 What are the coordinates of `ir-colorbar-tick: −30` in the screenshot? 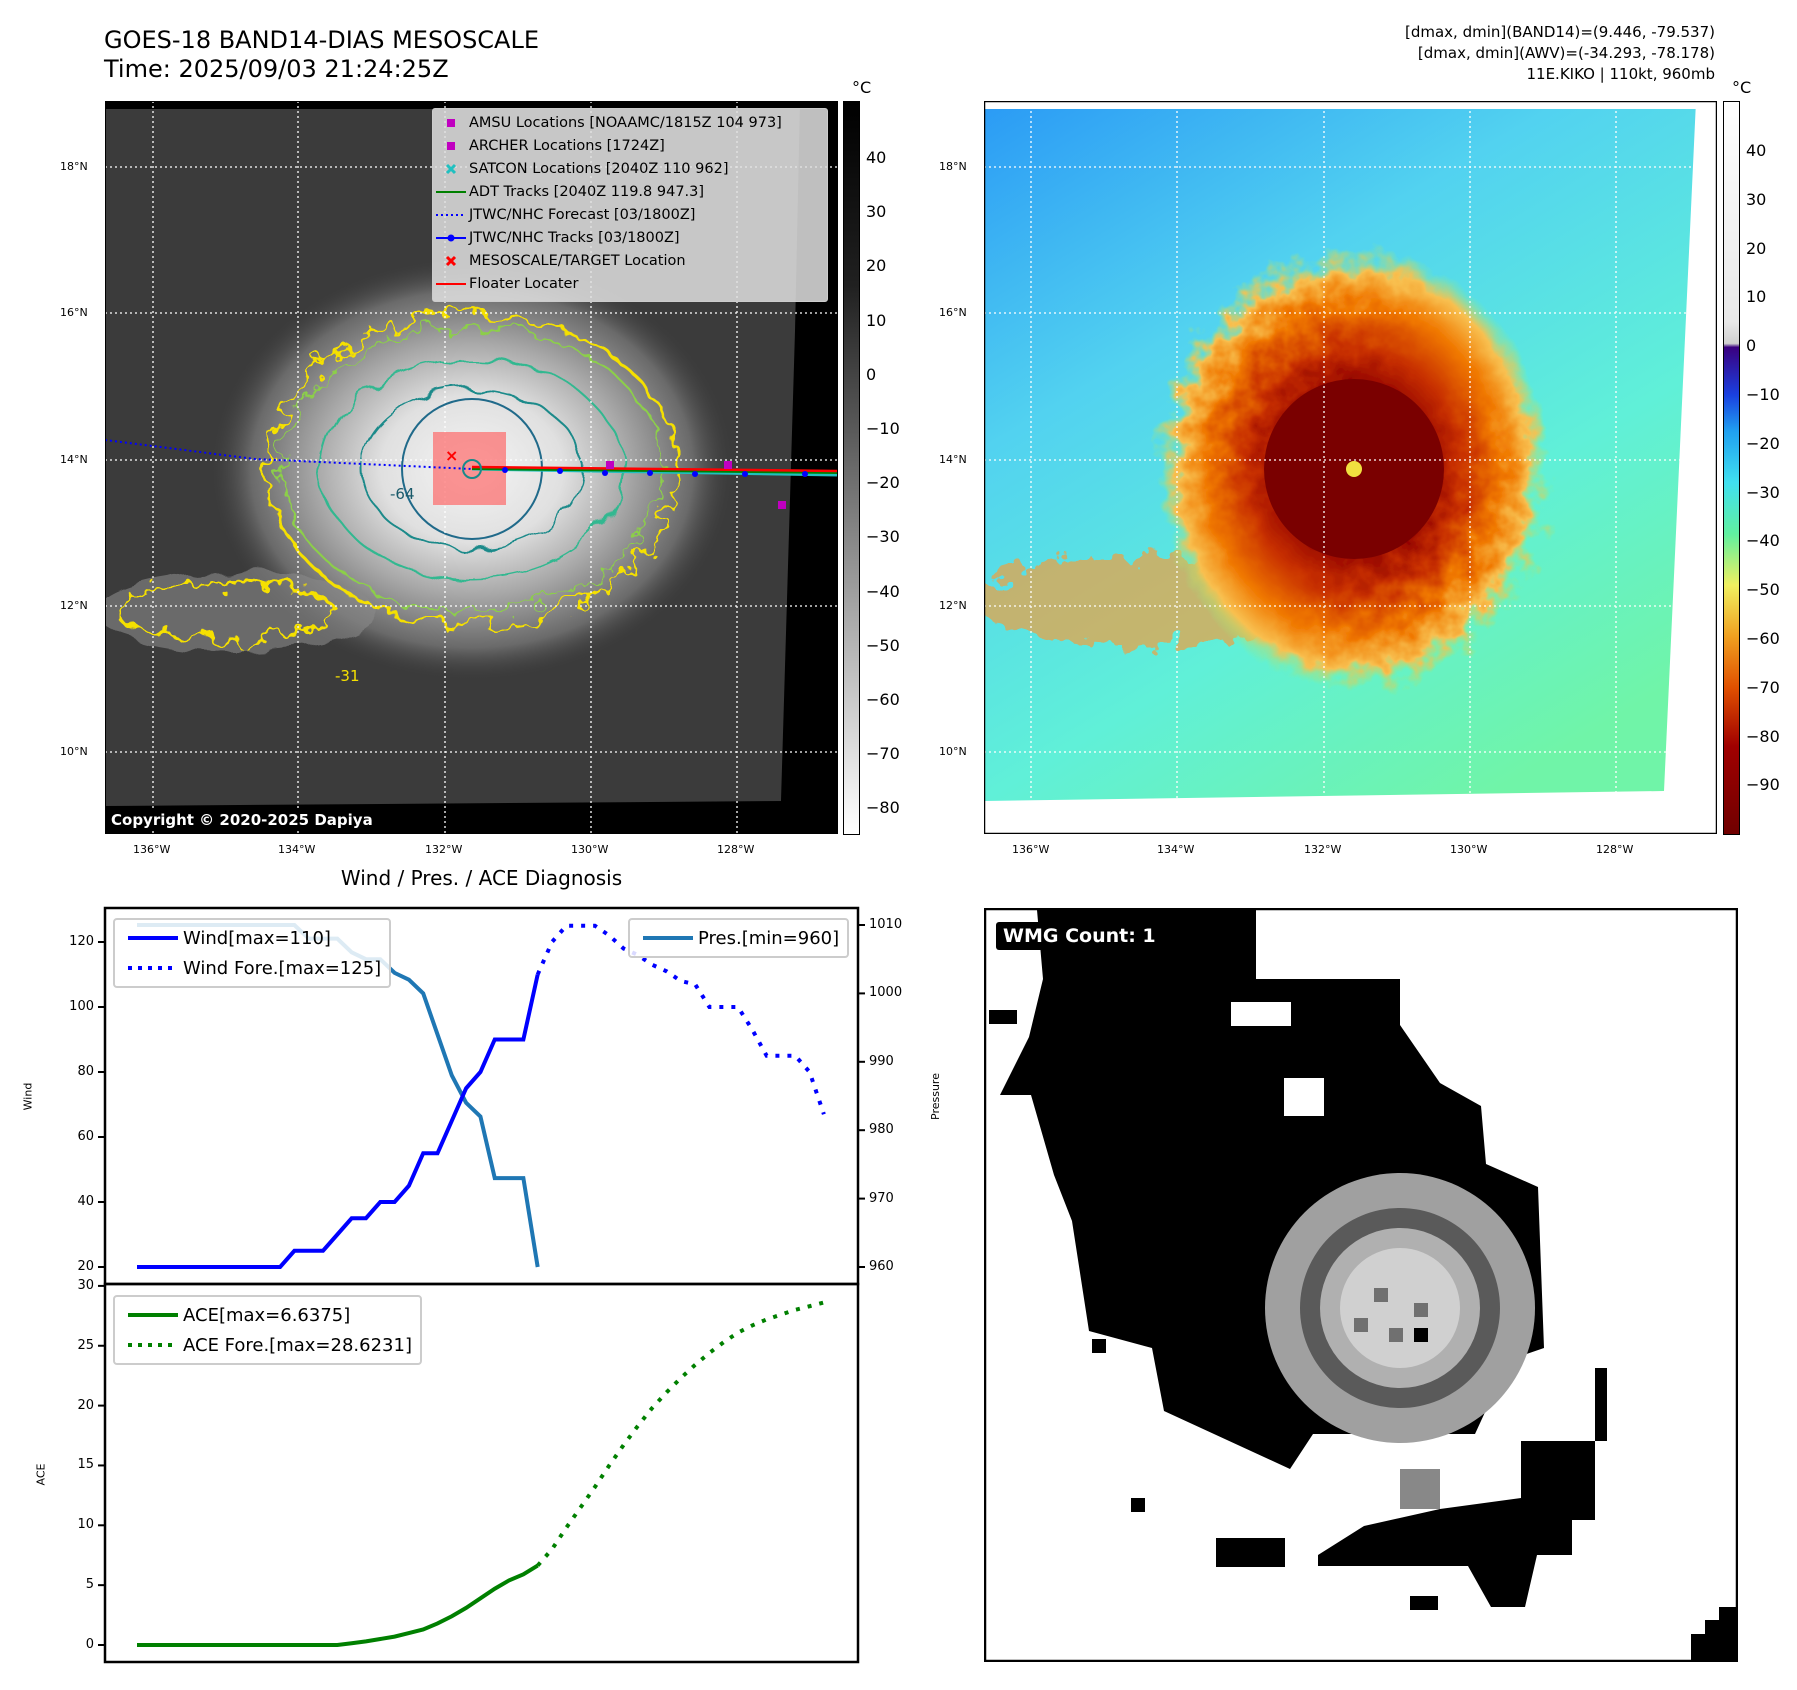 It's located at (883, 537).